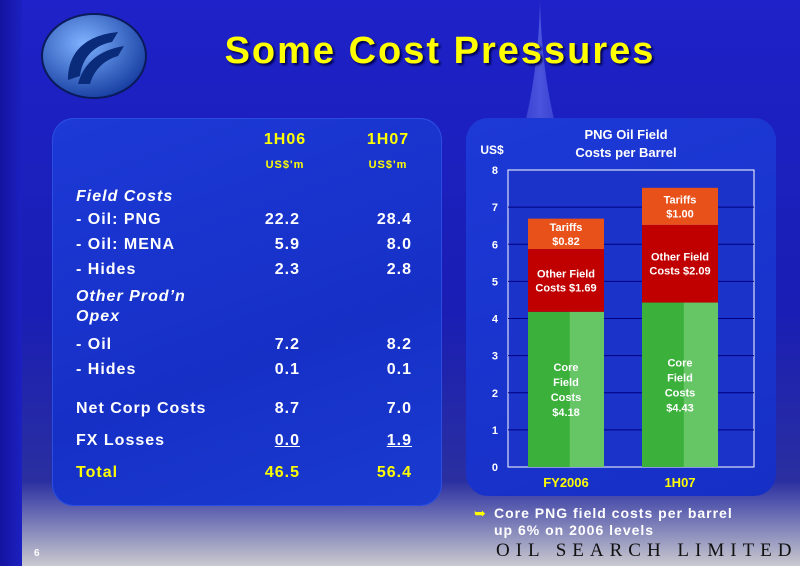  Describe the element at coordinates (399, 344) in the screenshot. I see `row-value-1h07: 8.2` at that location.